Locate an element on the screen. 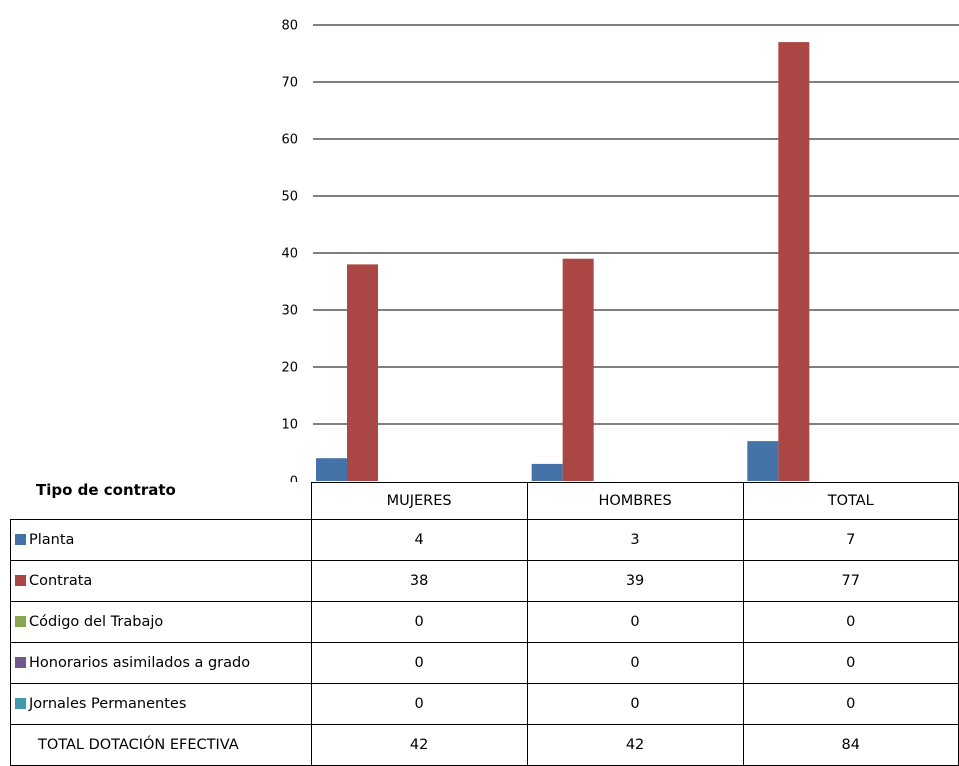 The width and height of the screenshot is (959, 766). y-tick-label: 0 is located at coordinates (294, 479).